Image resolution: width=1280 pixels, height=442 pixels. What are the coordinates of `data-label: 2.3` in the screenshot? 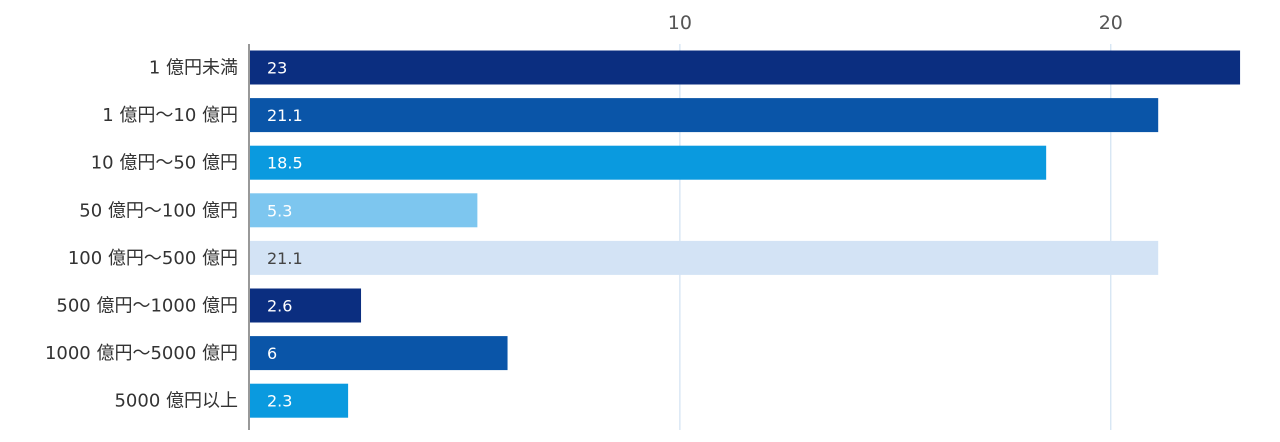 It's located at (279, 401).